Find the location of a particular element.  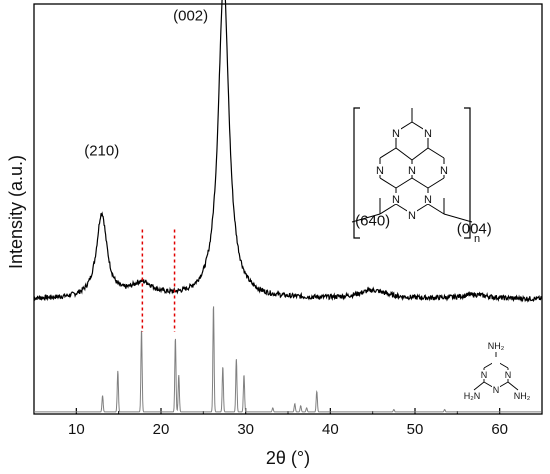

melamine-structure: N N N NH₂ H₂N NH₂ is located at coordinates (497, 371).